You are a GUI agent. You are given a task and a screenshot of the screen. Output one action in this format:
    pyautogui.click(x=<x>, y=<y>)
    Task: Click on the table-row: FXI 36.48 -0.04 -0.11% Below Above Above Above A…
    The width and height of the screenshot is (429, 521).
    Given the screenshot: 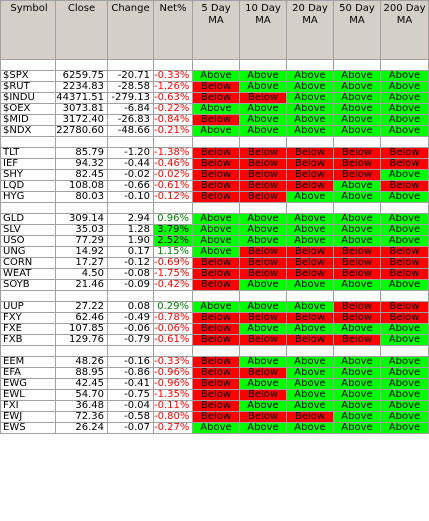 What is the action you would take?
    pyautogui.click(x=214, y=406)
    